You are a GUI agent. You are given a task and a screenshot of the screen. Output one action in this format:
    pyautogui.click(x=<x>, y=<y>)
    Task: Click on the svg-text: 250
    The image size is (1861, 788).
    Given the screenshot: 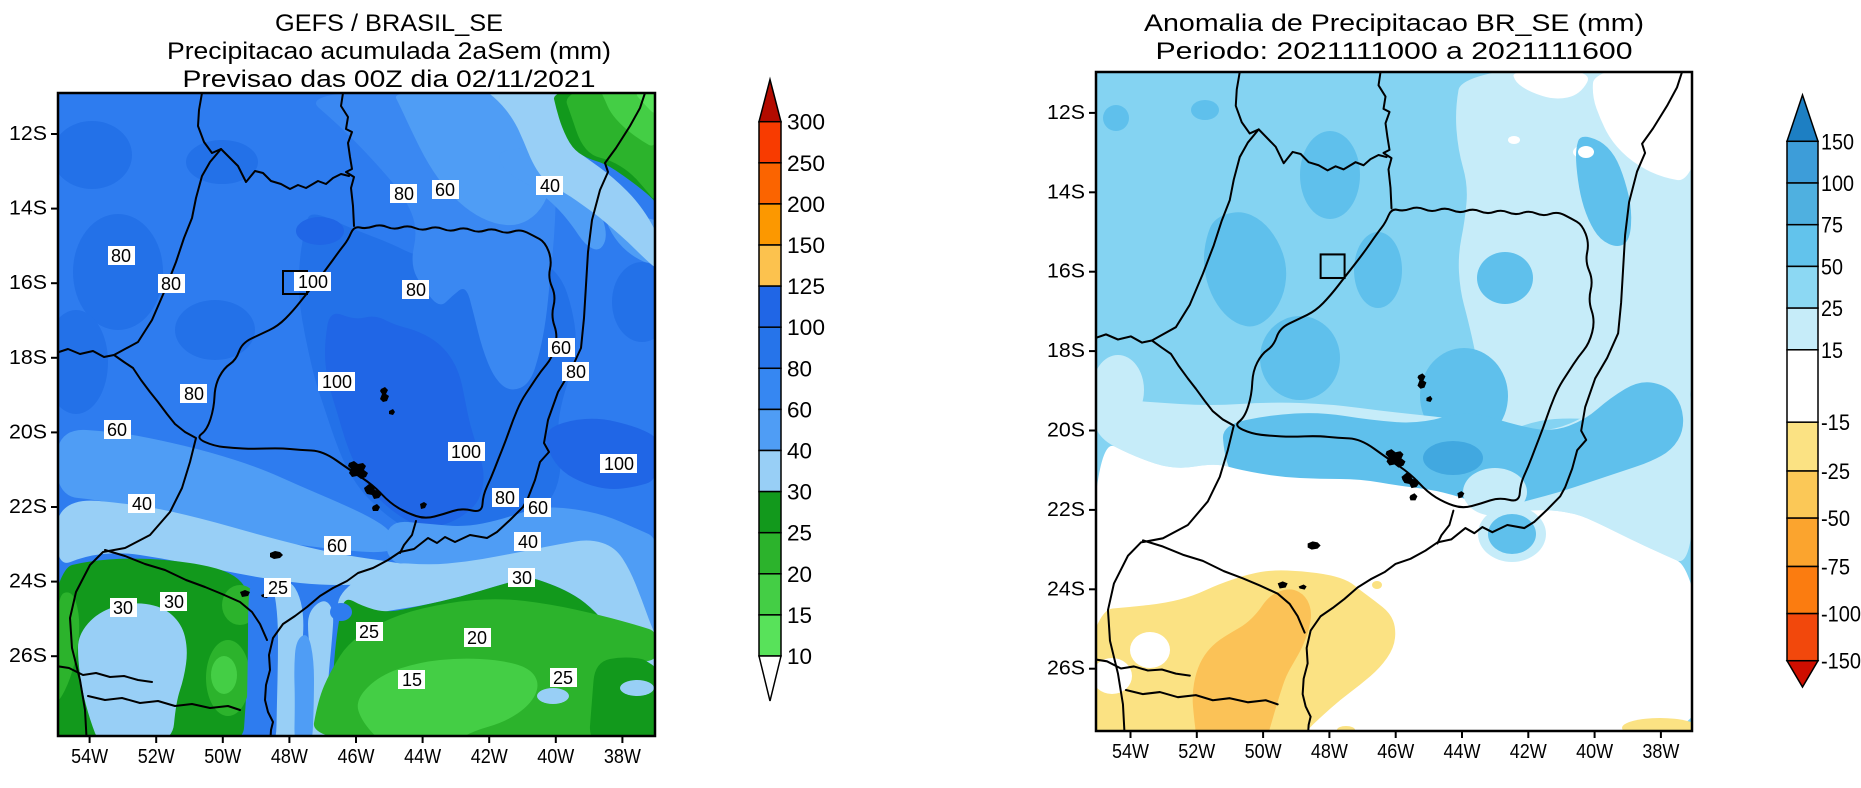 What is the action you would take?
    pyautogui.click(x=806, y=163)
    